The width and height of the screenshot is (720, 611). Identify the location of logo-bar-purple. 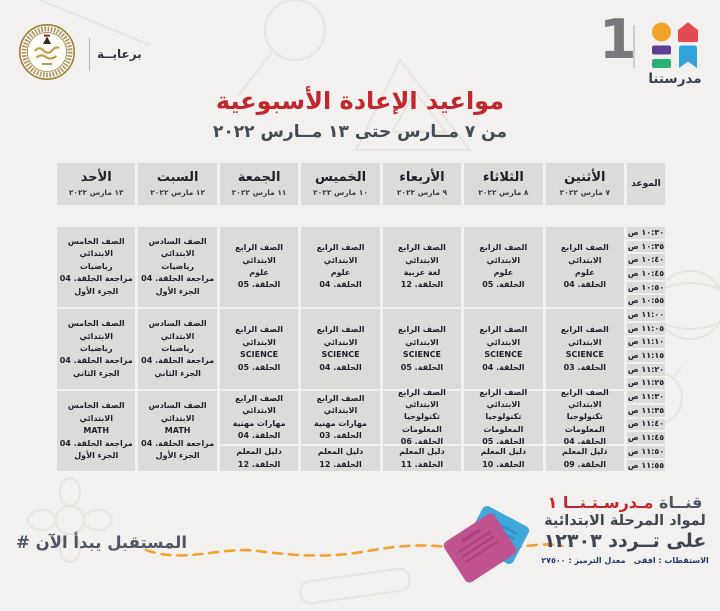
(661, 50).